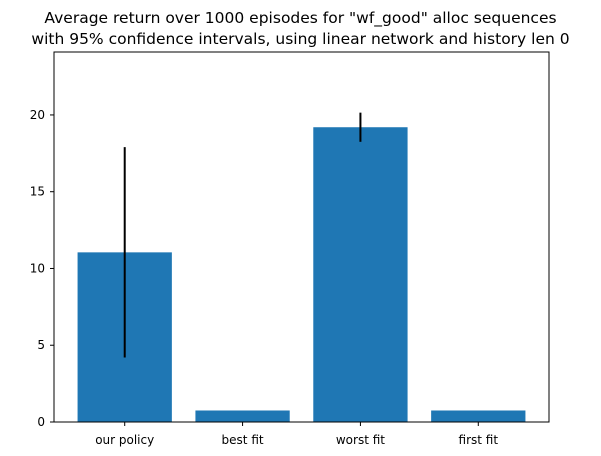 This screenshot has width=601, height=456. I want to click on y-tick-label: 0, so click(41, 422).